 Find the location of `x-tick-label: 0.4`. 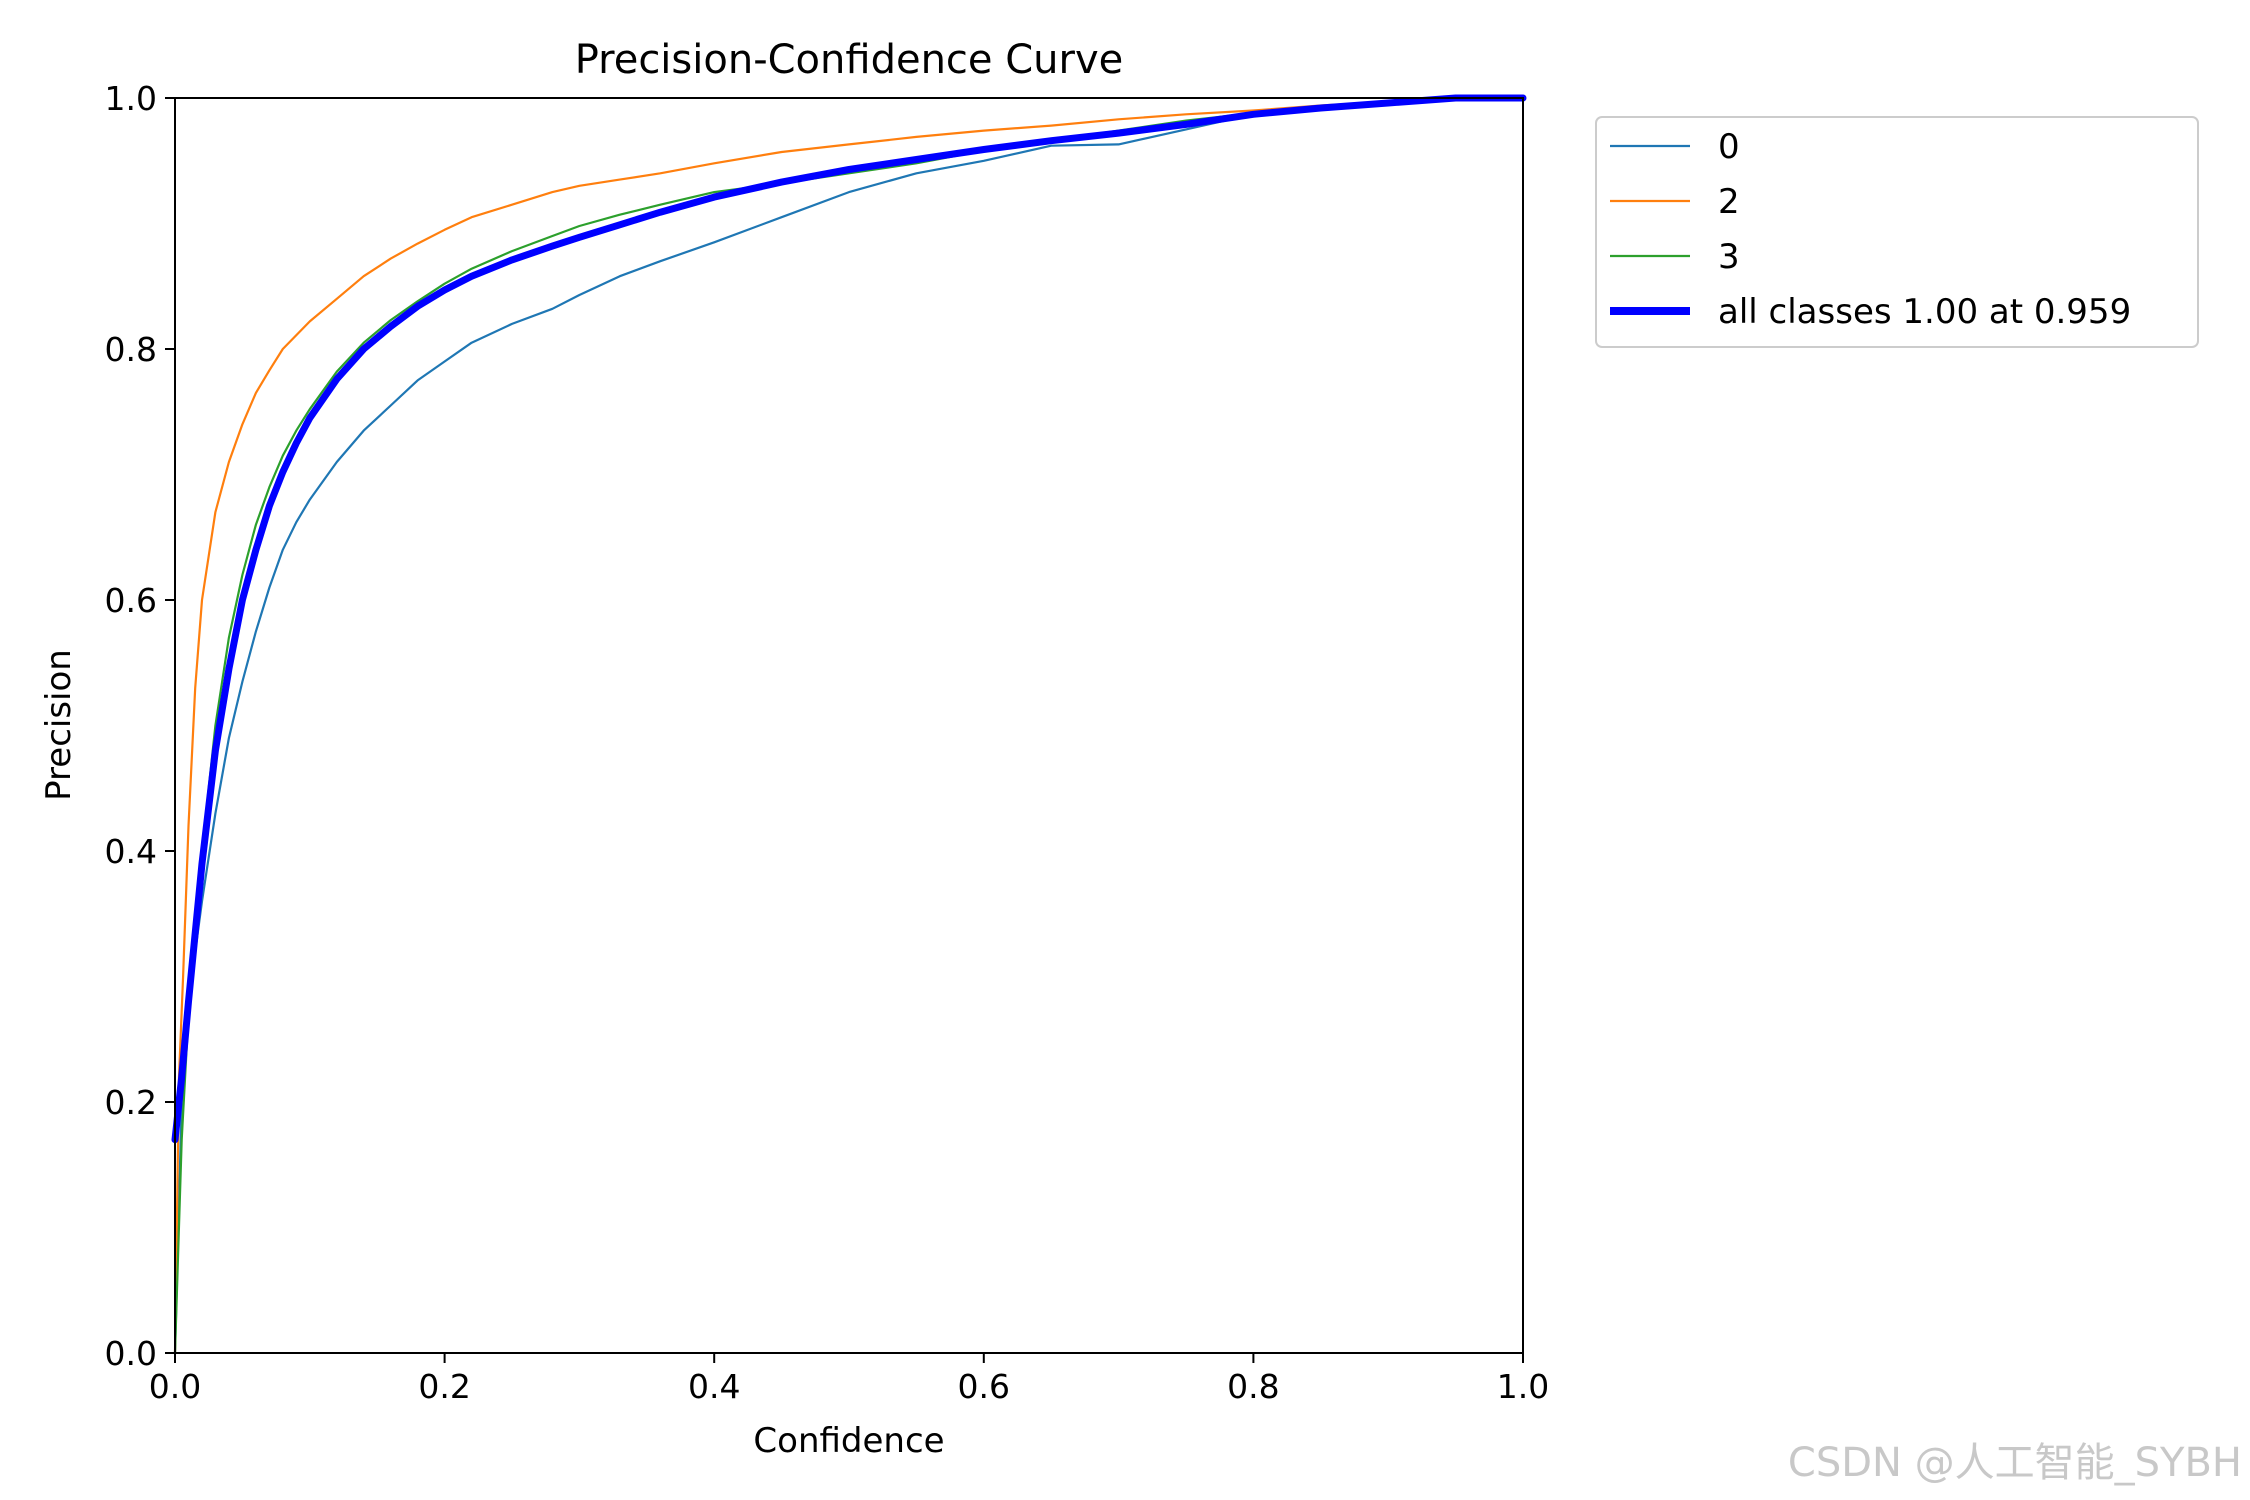

x-tick-label: 0.4 is located at coordinates (714, 1386).